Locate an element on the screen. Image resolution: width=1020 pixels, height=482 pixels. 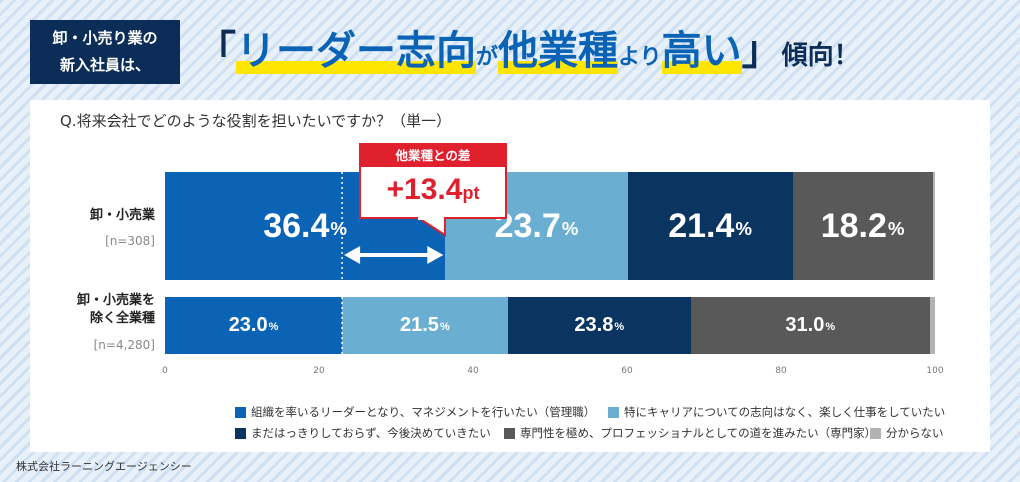
headline-particle-ga: が is located at coordinates (487, 57).